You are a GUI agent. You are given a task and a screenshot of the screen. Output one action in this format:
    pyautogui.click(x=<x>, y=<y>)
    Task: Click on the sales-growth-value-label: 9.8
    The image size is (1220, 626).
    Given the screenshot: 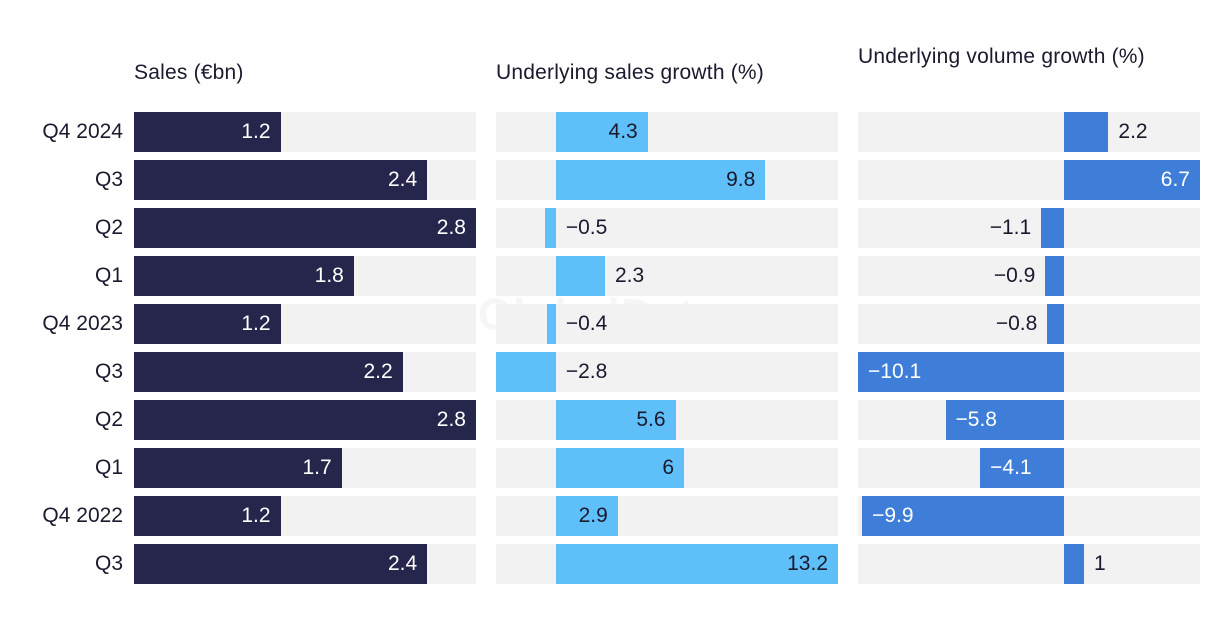 What is the action you would take?
    pyautogui.click(x=741, y=179)
    